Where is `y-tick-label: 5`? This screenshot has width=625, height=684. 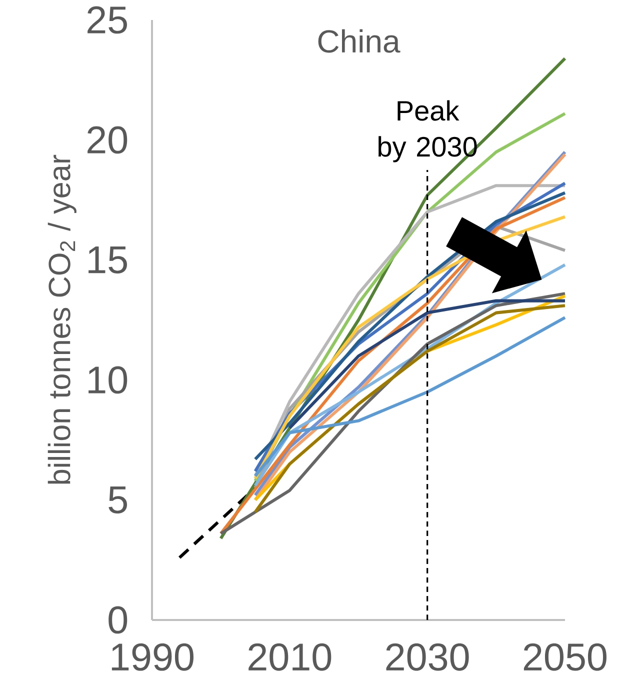
y-tick-label: 5 is located at coordinates (118, 500).